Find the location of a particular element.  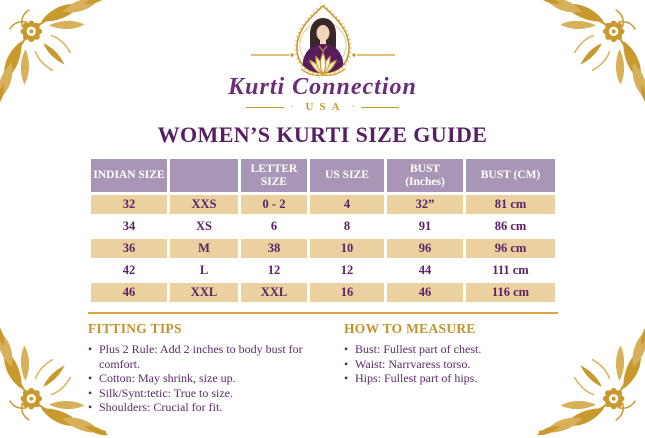

table-cell: 42 is located at coordinates (129, 270).